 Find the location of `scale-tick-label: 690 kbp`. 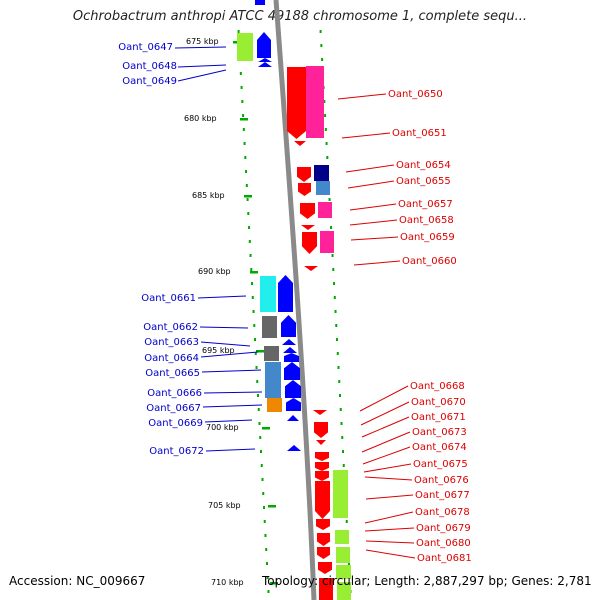

scale-tick-label: 690 kbp is located at coordinates (214, 271).